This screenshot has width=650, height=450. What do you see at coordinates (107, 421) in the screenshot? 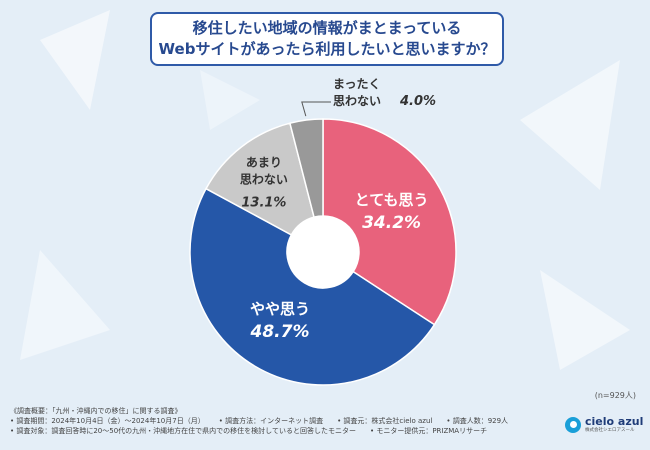
I see `footer-period: • 調査期間：2024年10月4日（金）～2024年10月7日（月）` at bounding box center [107, 421].